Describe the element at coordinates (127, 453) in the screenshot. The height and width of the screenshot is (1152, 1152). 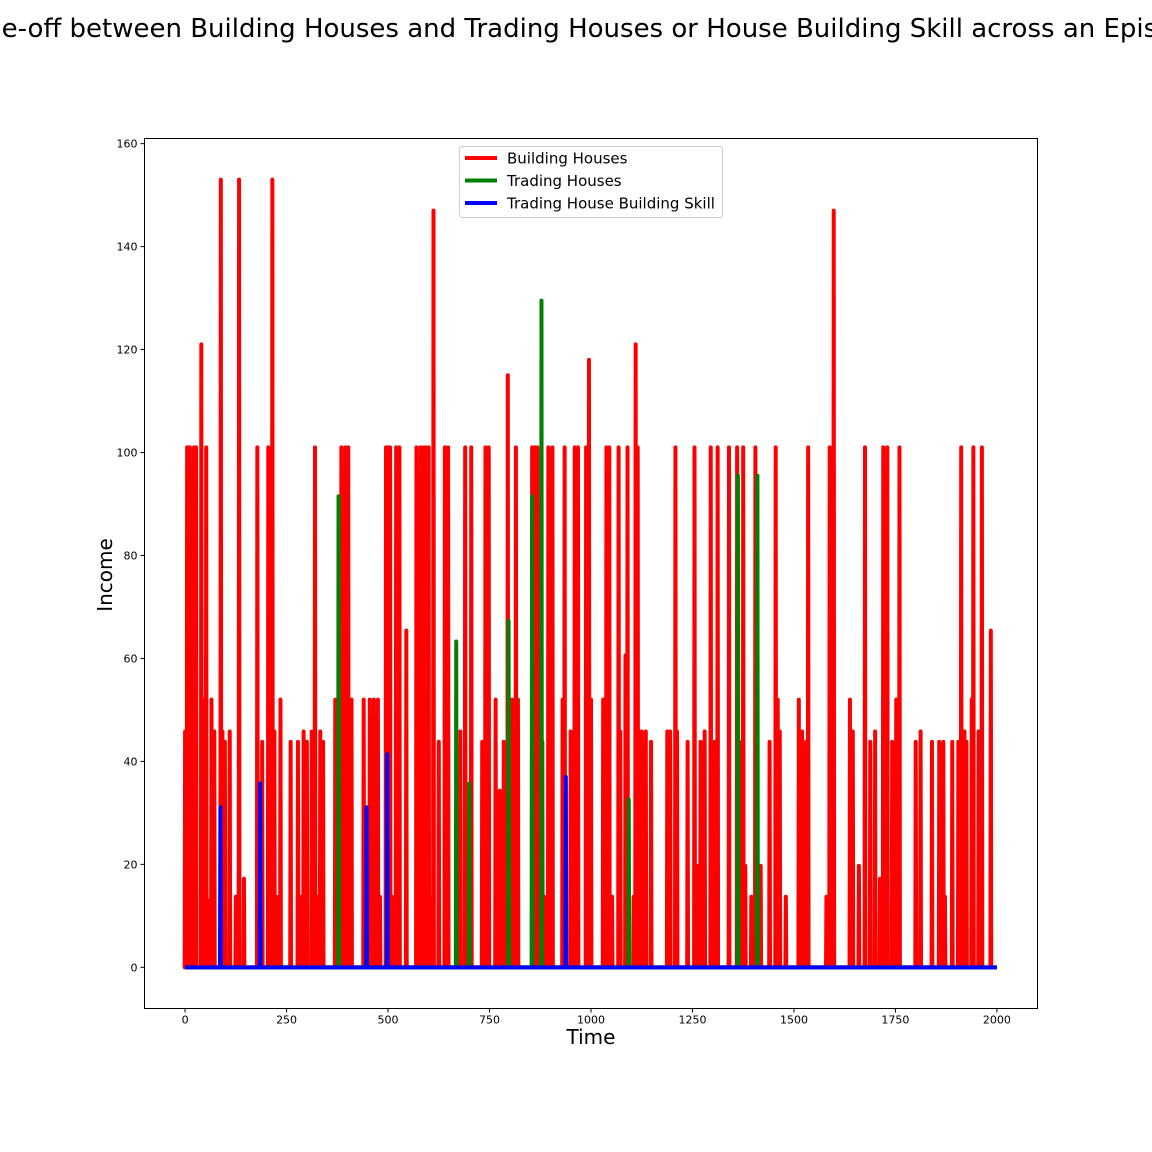
I see `y-tick-label: 100` at that location.